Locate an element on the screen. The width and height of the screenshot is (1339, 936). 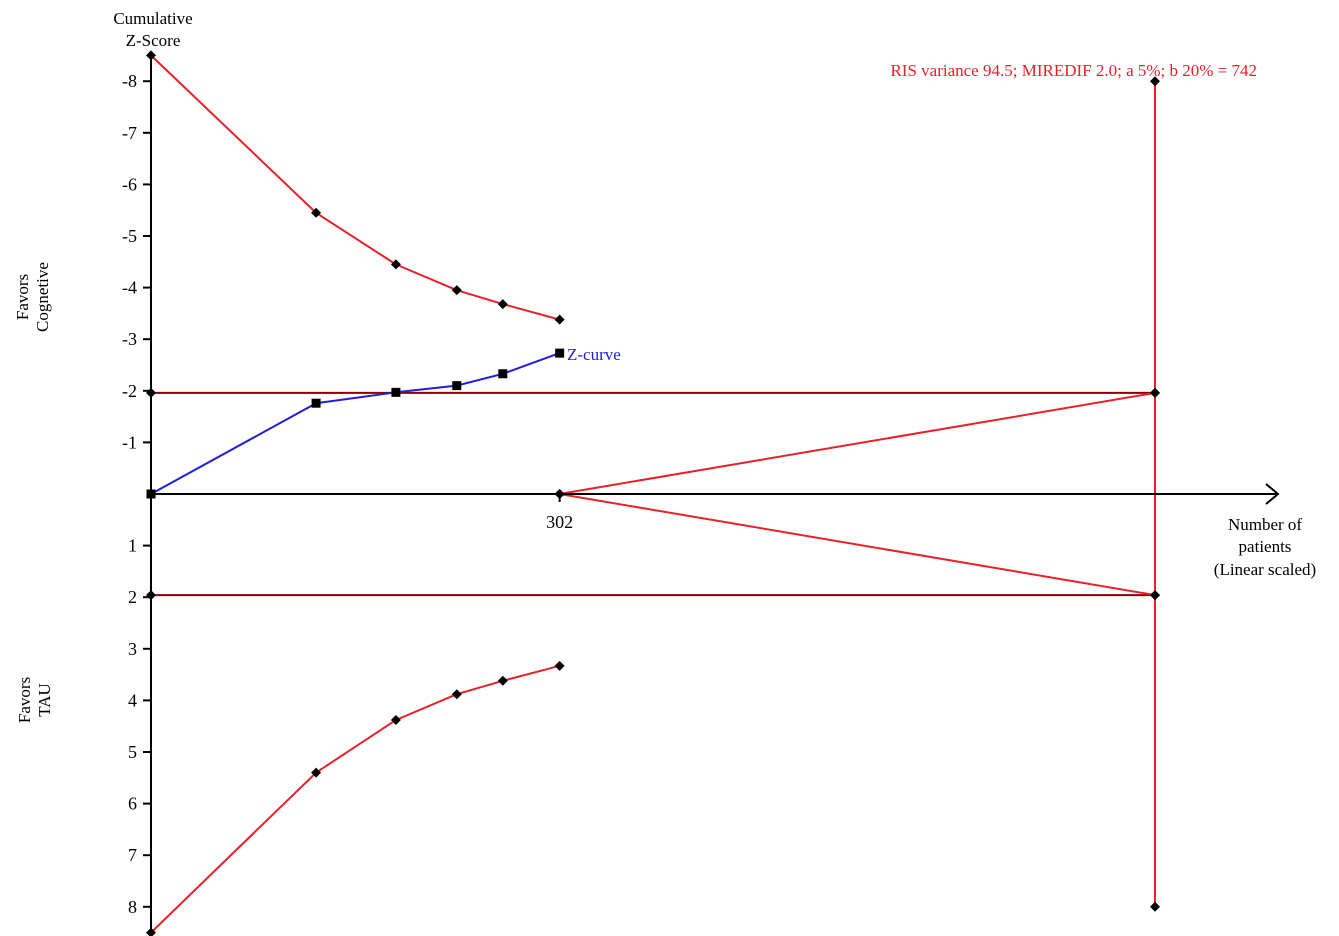
favors-upper-line2: Cognetive is located at coordinates (42, 297).